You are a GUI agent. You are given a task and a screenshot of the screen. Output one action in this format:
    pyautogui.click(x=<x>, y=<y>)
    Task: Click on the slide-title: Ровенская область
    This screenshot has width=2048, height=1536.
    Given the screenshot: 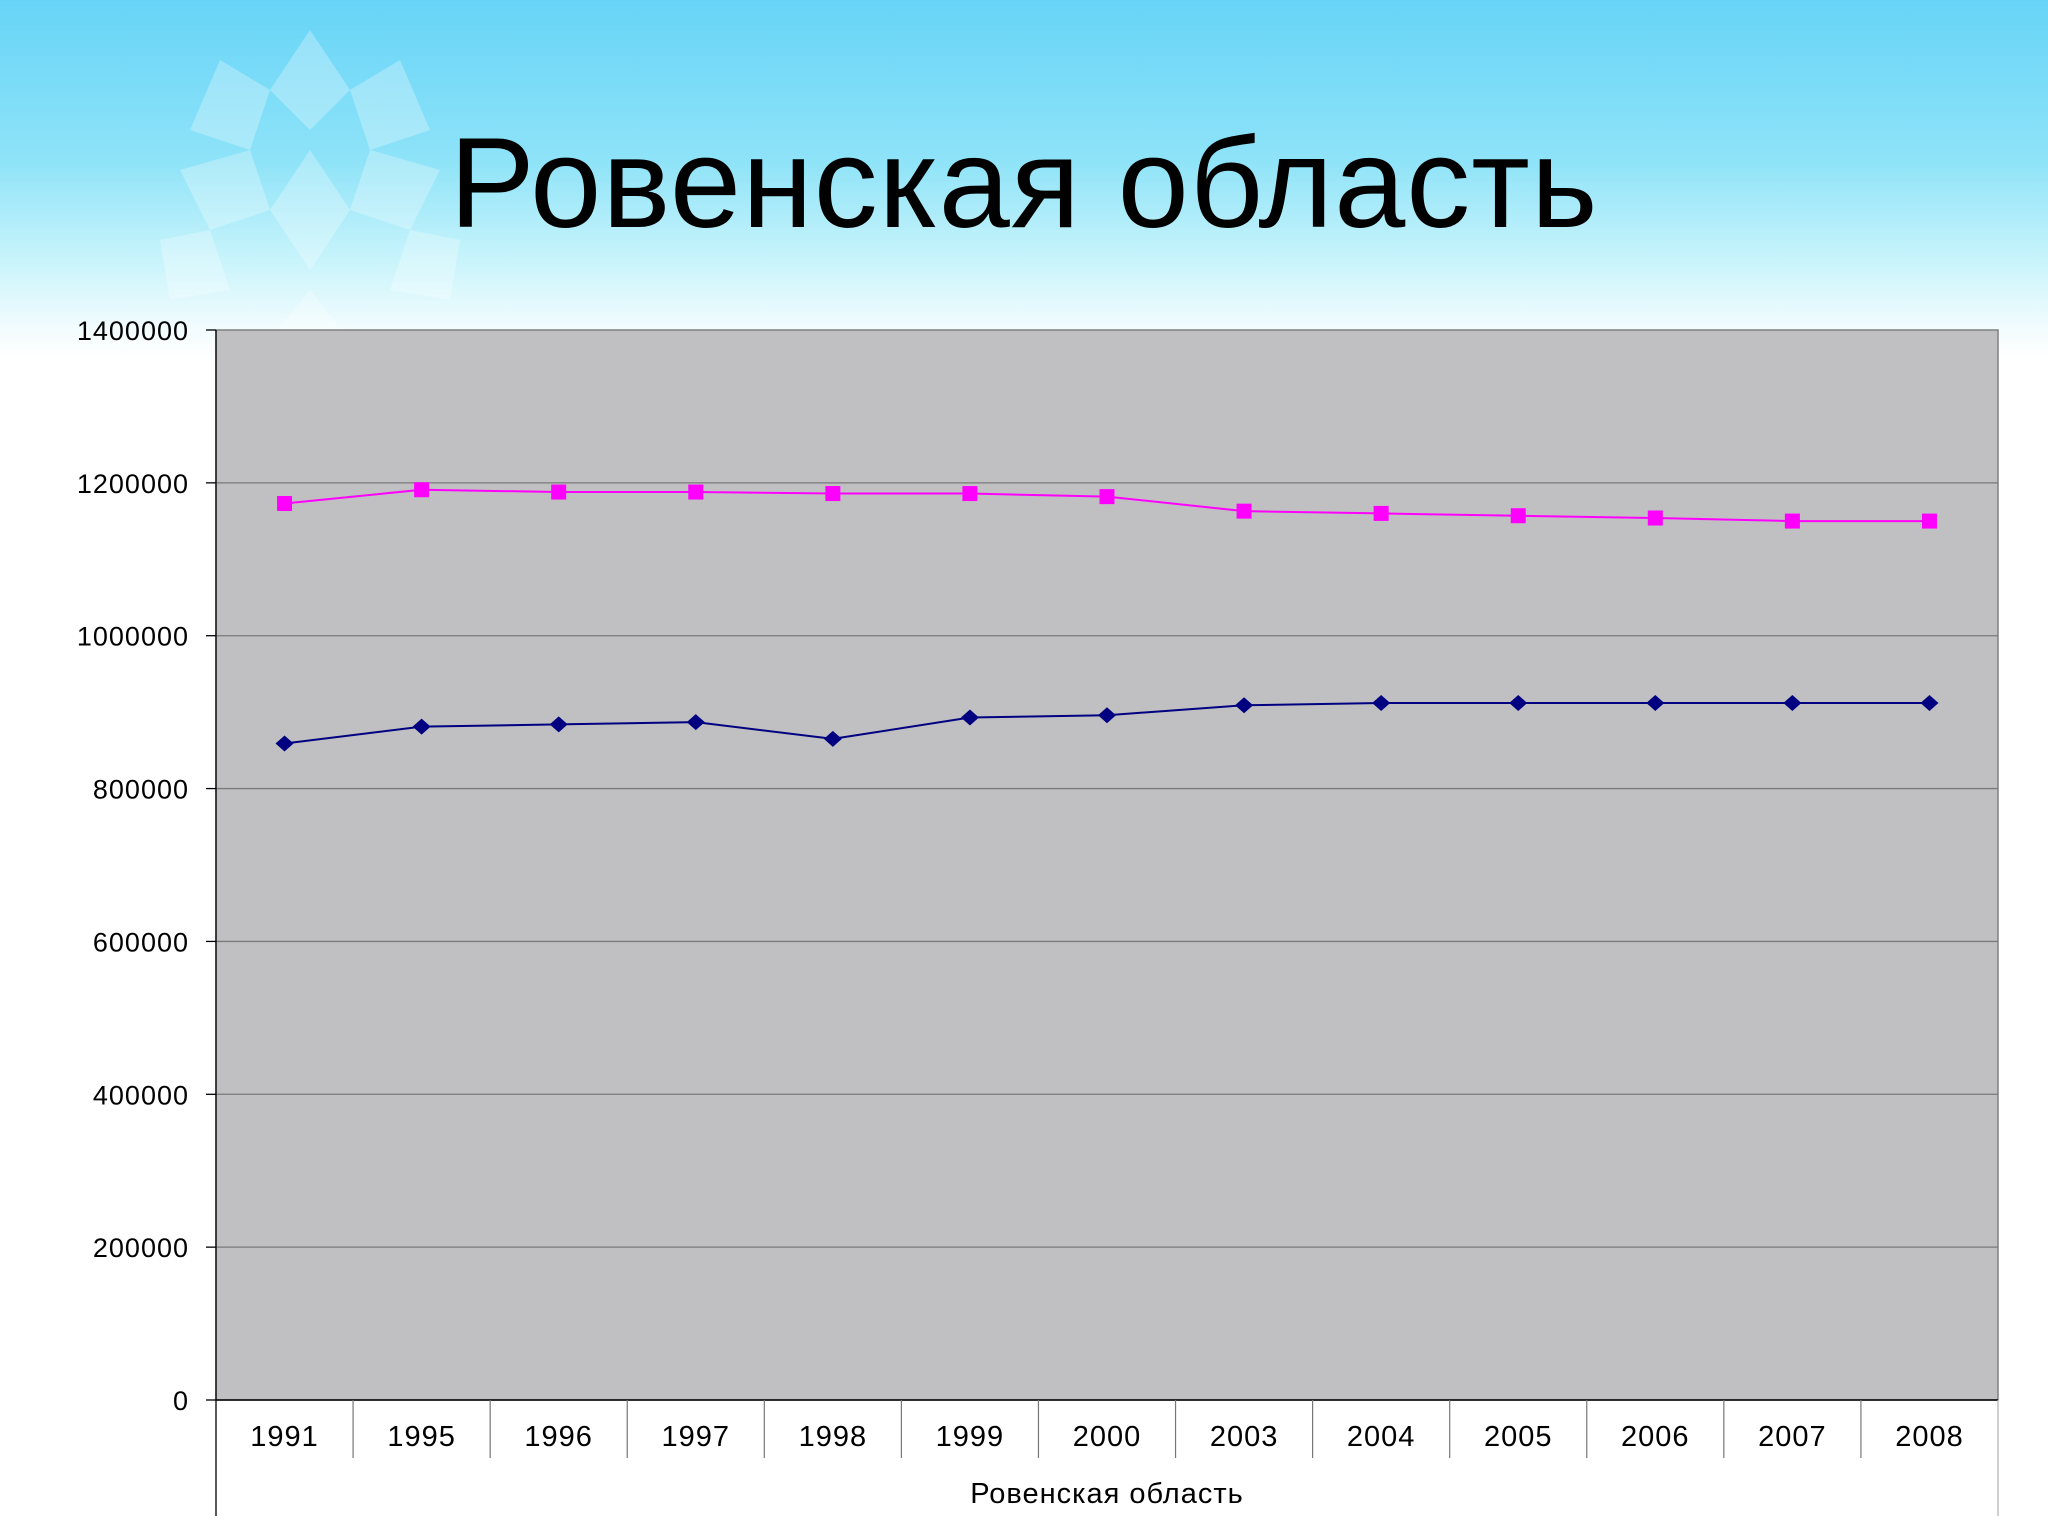 What is the action you would take?
    pyautogui.click(x=1024, y=183)
    